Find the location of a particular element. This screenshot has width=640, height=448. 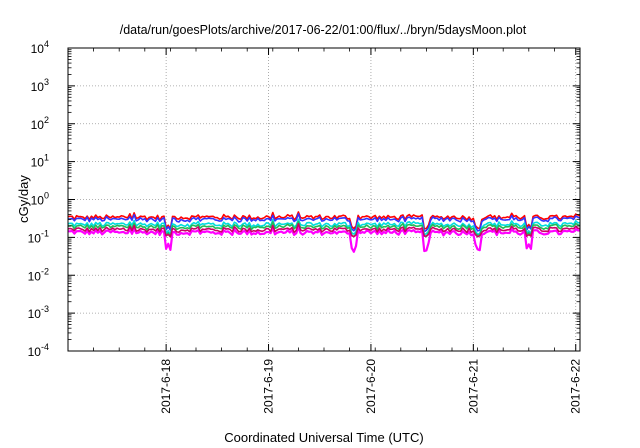

x-tick-label: 2017-6-22 is located at coordinates (576, 386).